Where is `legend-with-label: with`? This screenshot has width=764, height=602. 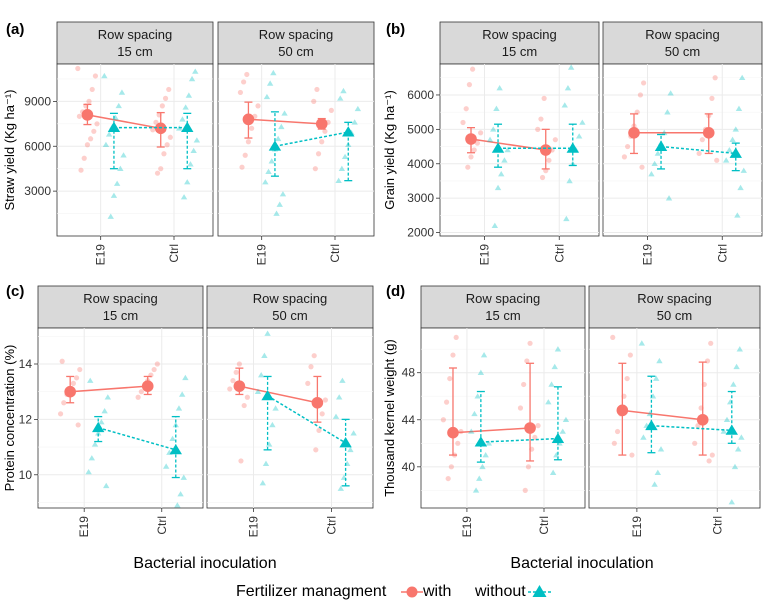
legend-with-label: with is located at coordinates (436, 591).